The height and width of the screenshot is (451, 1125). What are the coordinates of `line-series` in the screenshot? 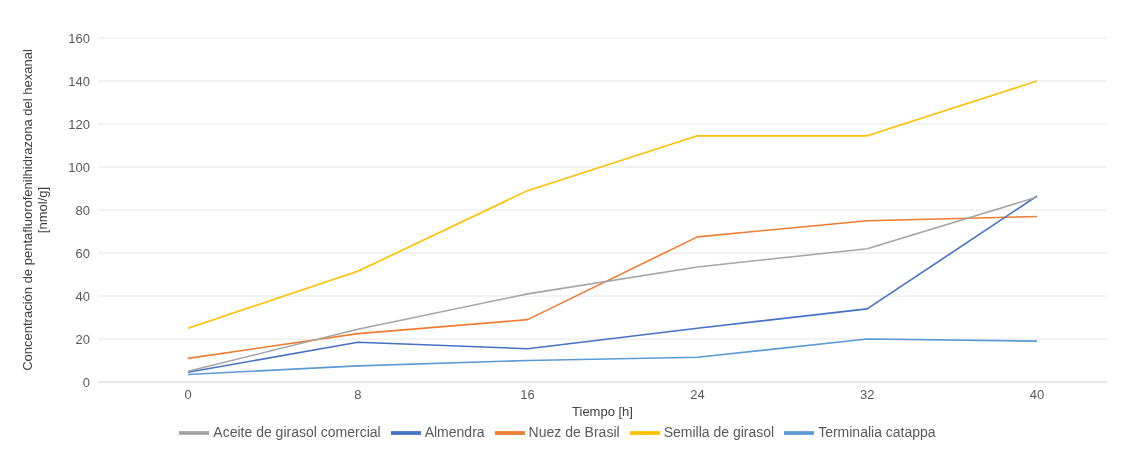 It's located at (612, 357).